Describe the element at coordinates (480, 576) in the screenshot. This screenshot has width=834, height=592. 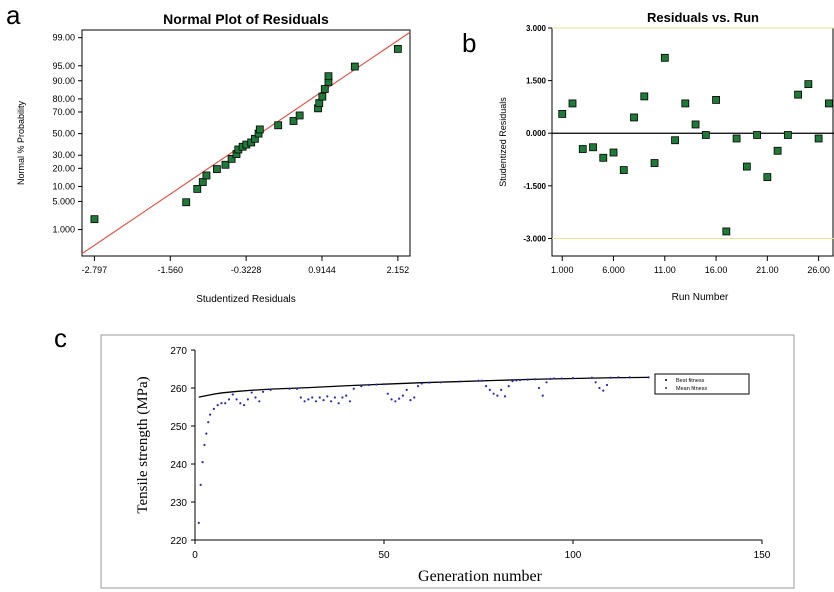
I see `x-axis-label: Generation number` at that location.